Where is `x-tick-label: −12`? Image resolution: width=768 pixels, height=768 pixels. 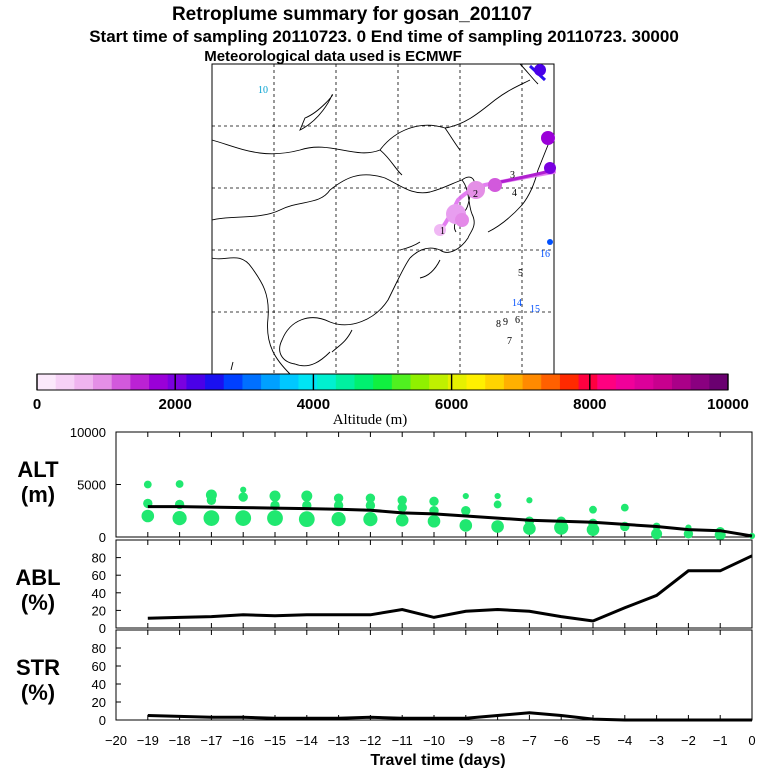
x-tick-label: −12 is located at coordinates (370, 740).